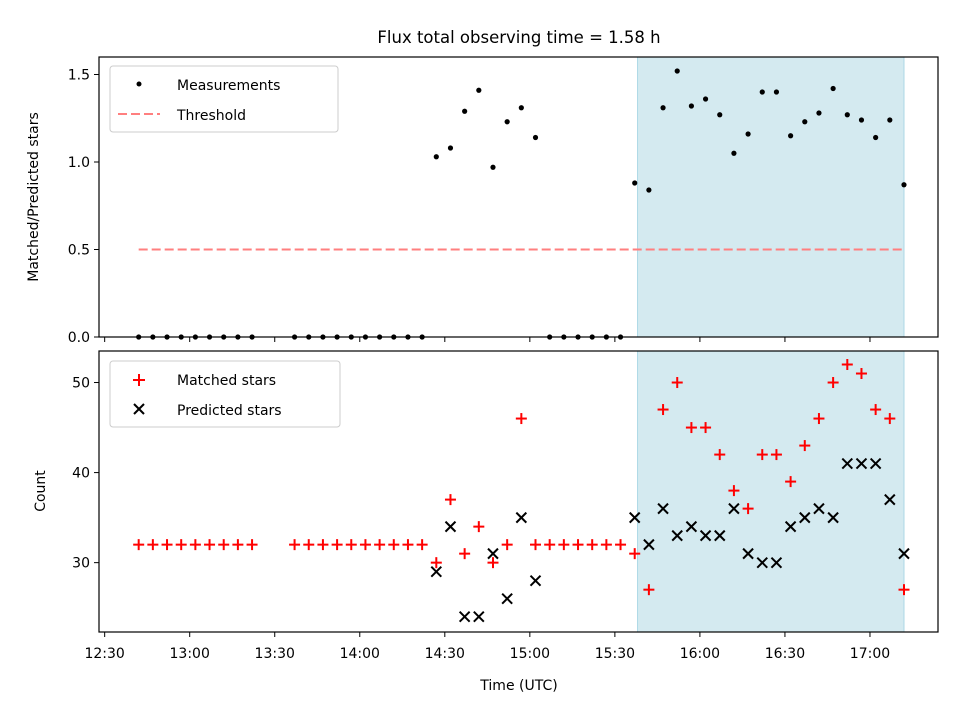 The image size is (960, 720). What do you see at coordinates (518, 37) in the screenshot?
I see `chart-title: Flux total observing time = 1.58 h` at bounding box center [518, 37].